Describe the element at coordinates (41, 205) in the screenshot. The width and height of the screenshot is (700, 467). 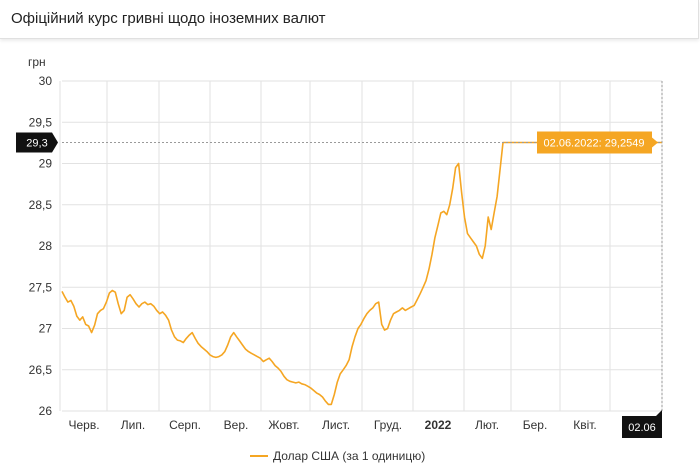
I see `y-tick-label: 28,5` at that location.